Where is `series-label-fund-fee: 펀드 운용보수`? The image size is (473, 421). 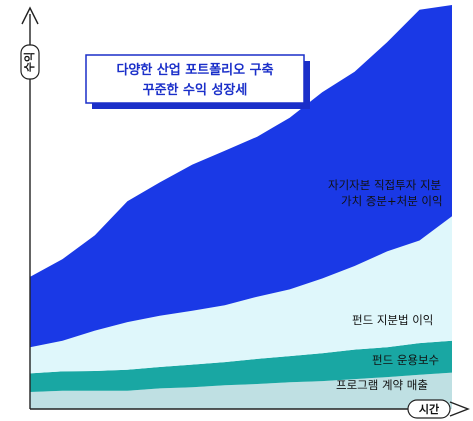 series-label-fund-fee: 펀드 운용보수 is located at coordinates (405, 360).